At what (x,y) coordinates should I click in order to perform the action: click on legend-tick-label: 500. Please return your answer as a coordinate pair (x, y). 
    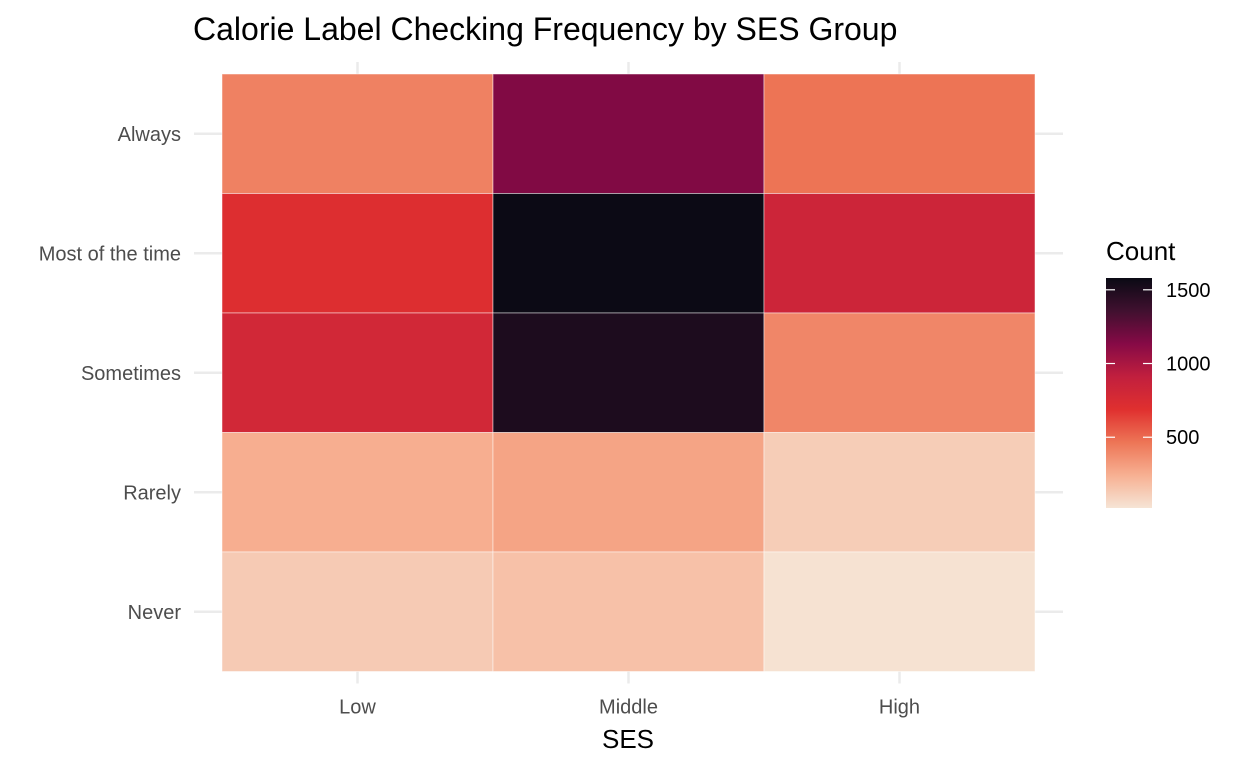
    Looking at the image, I should click on (1182, 438).